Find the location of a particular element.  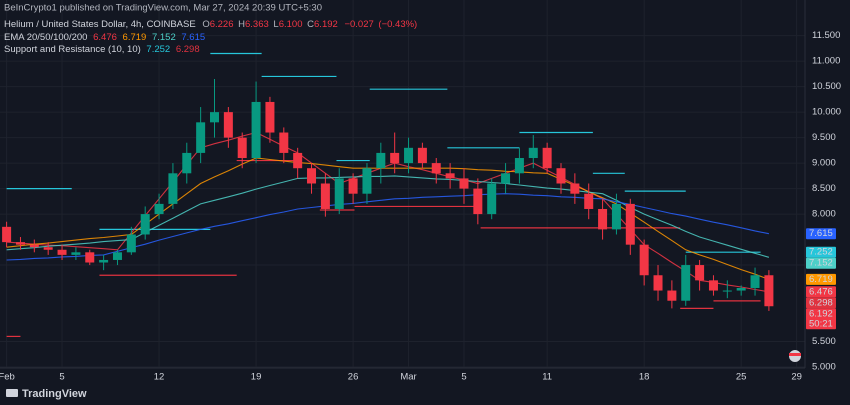

logo-mark is located at coordinates (12, 393).